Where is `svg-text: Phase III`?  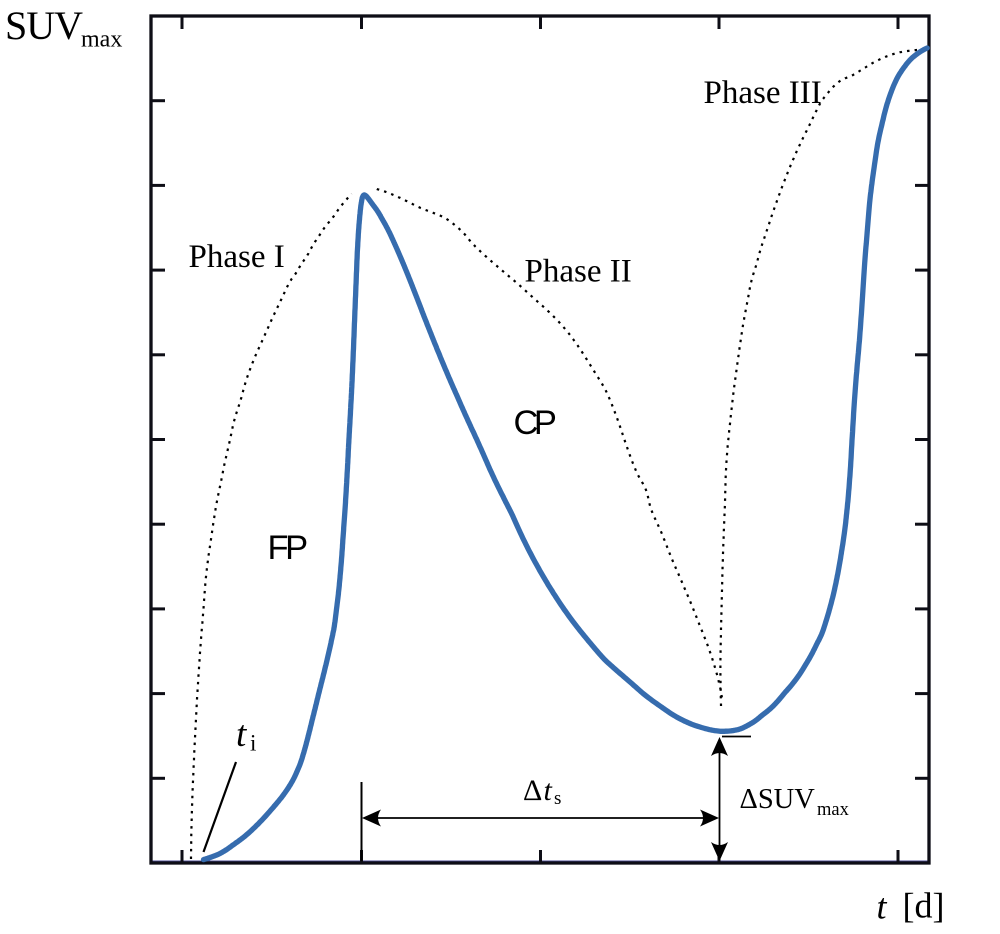
svg-text: Phase III is located at coordinates (763, 93).